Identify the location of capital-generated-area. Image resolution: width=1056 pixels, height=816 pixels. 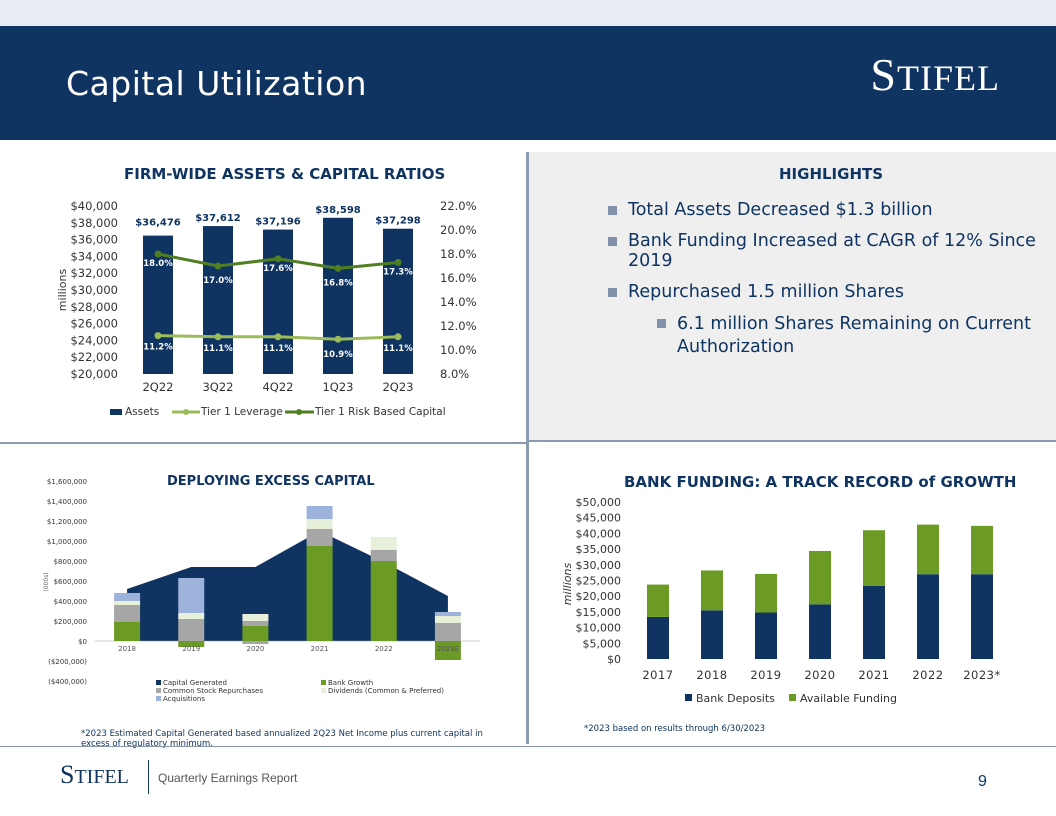
(287, 586).